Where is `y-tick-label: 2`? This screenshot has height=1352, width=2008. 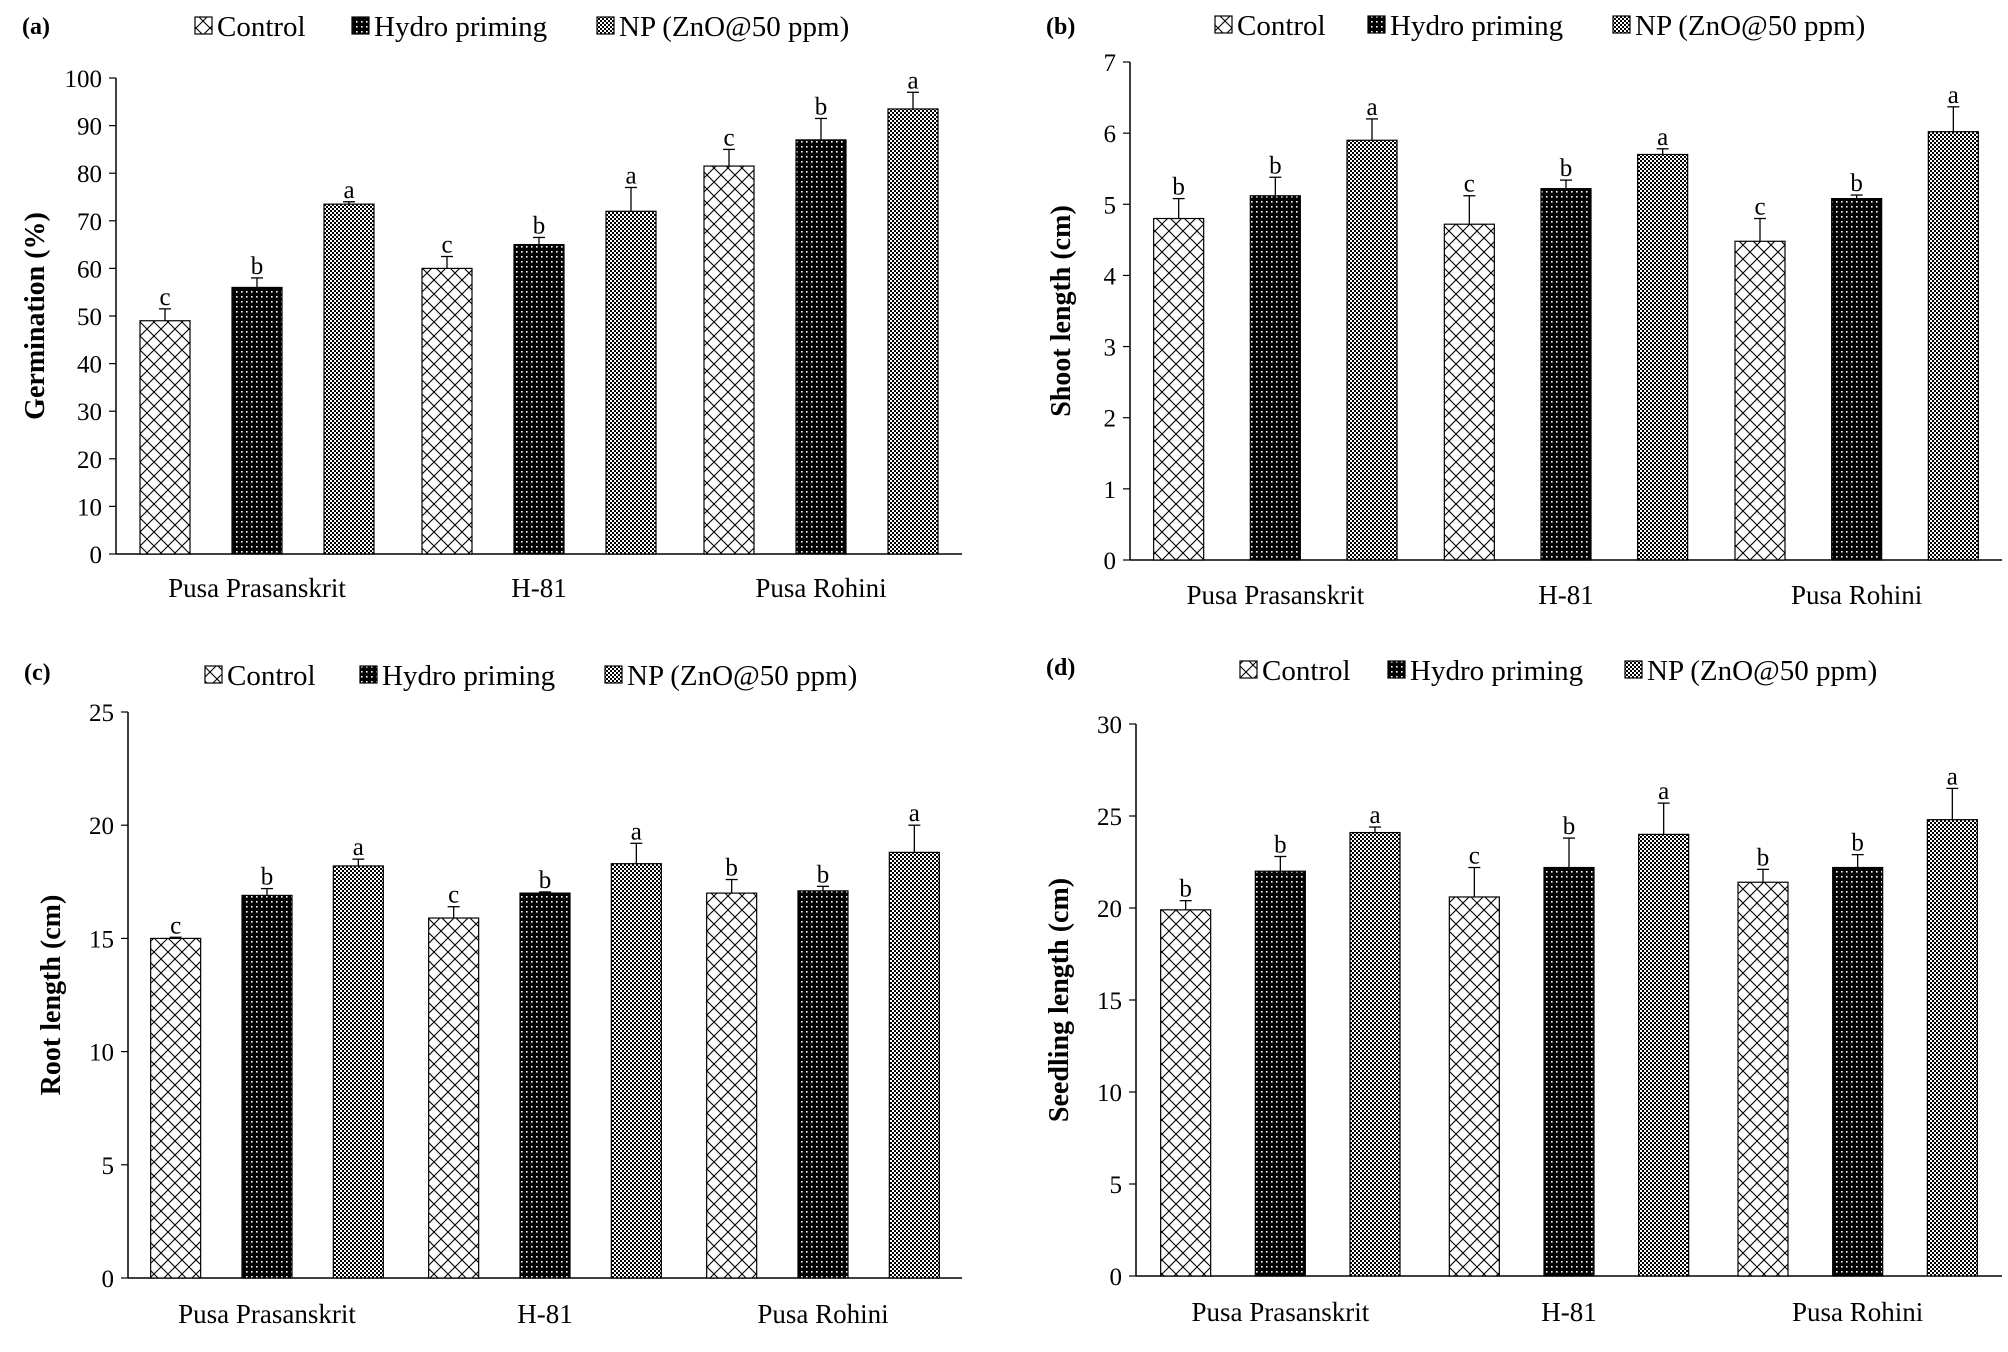 y-tick-label: 2 is located at coordinates (1110, 419).